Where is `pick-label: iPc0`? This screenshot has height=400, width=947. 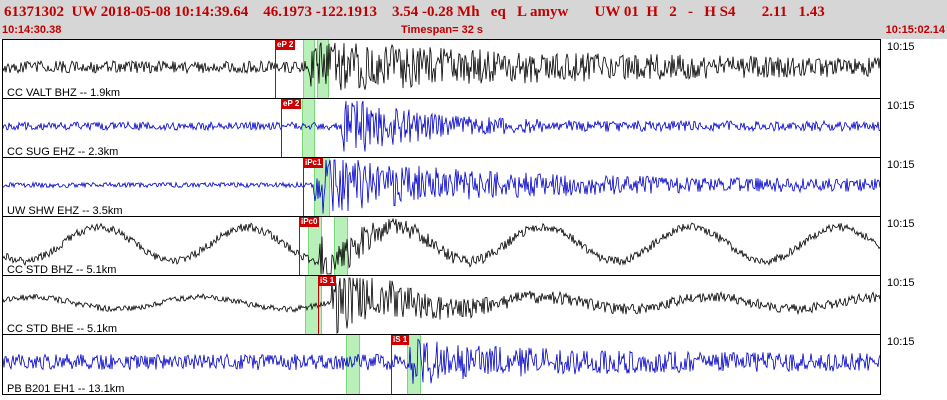 pick-label: iPc0 is located at coordinates (309, 221).